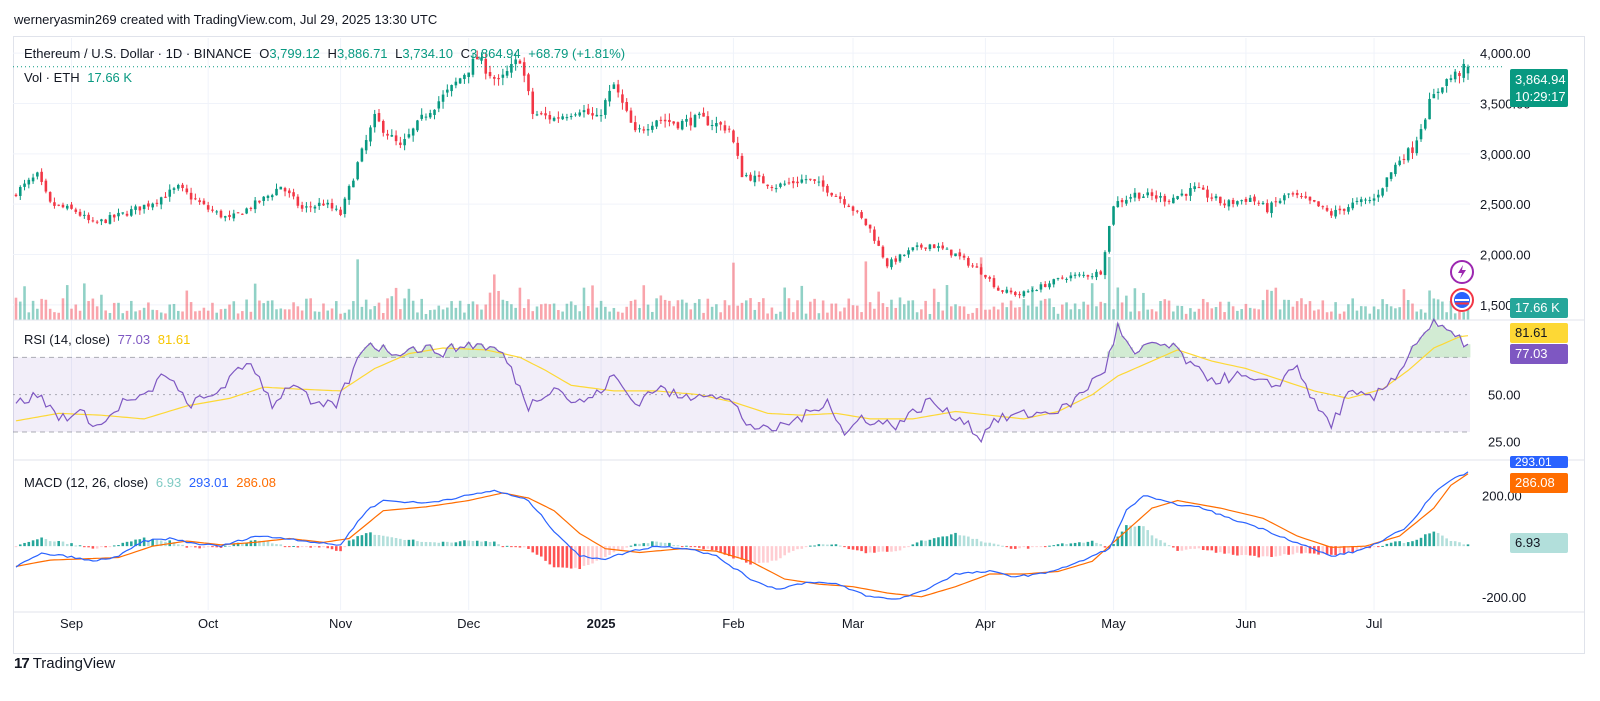 The image size is (1600, 701). What do you see at coordinates (1505, 53) in the screenshot?
I see `price-axis-tick: 4,000.00` at bounding box center [1505, 53].